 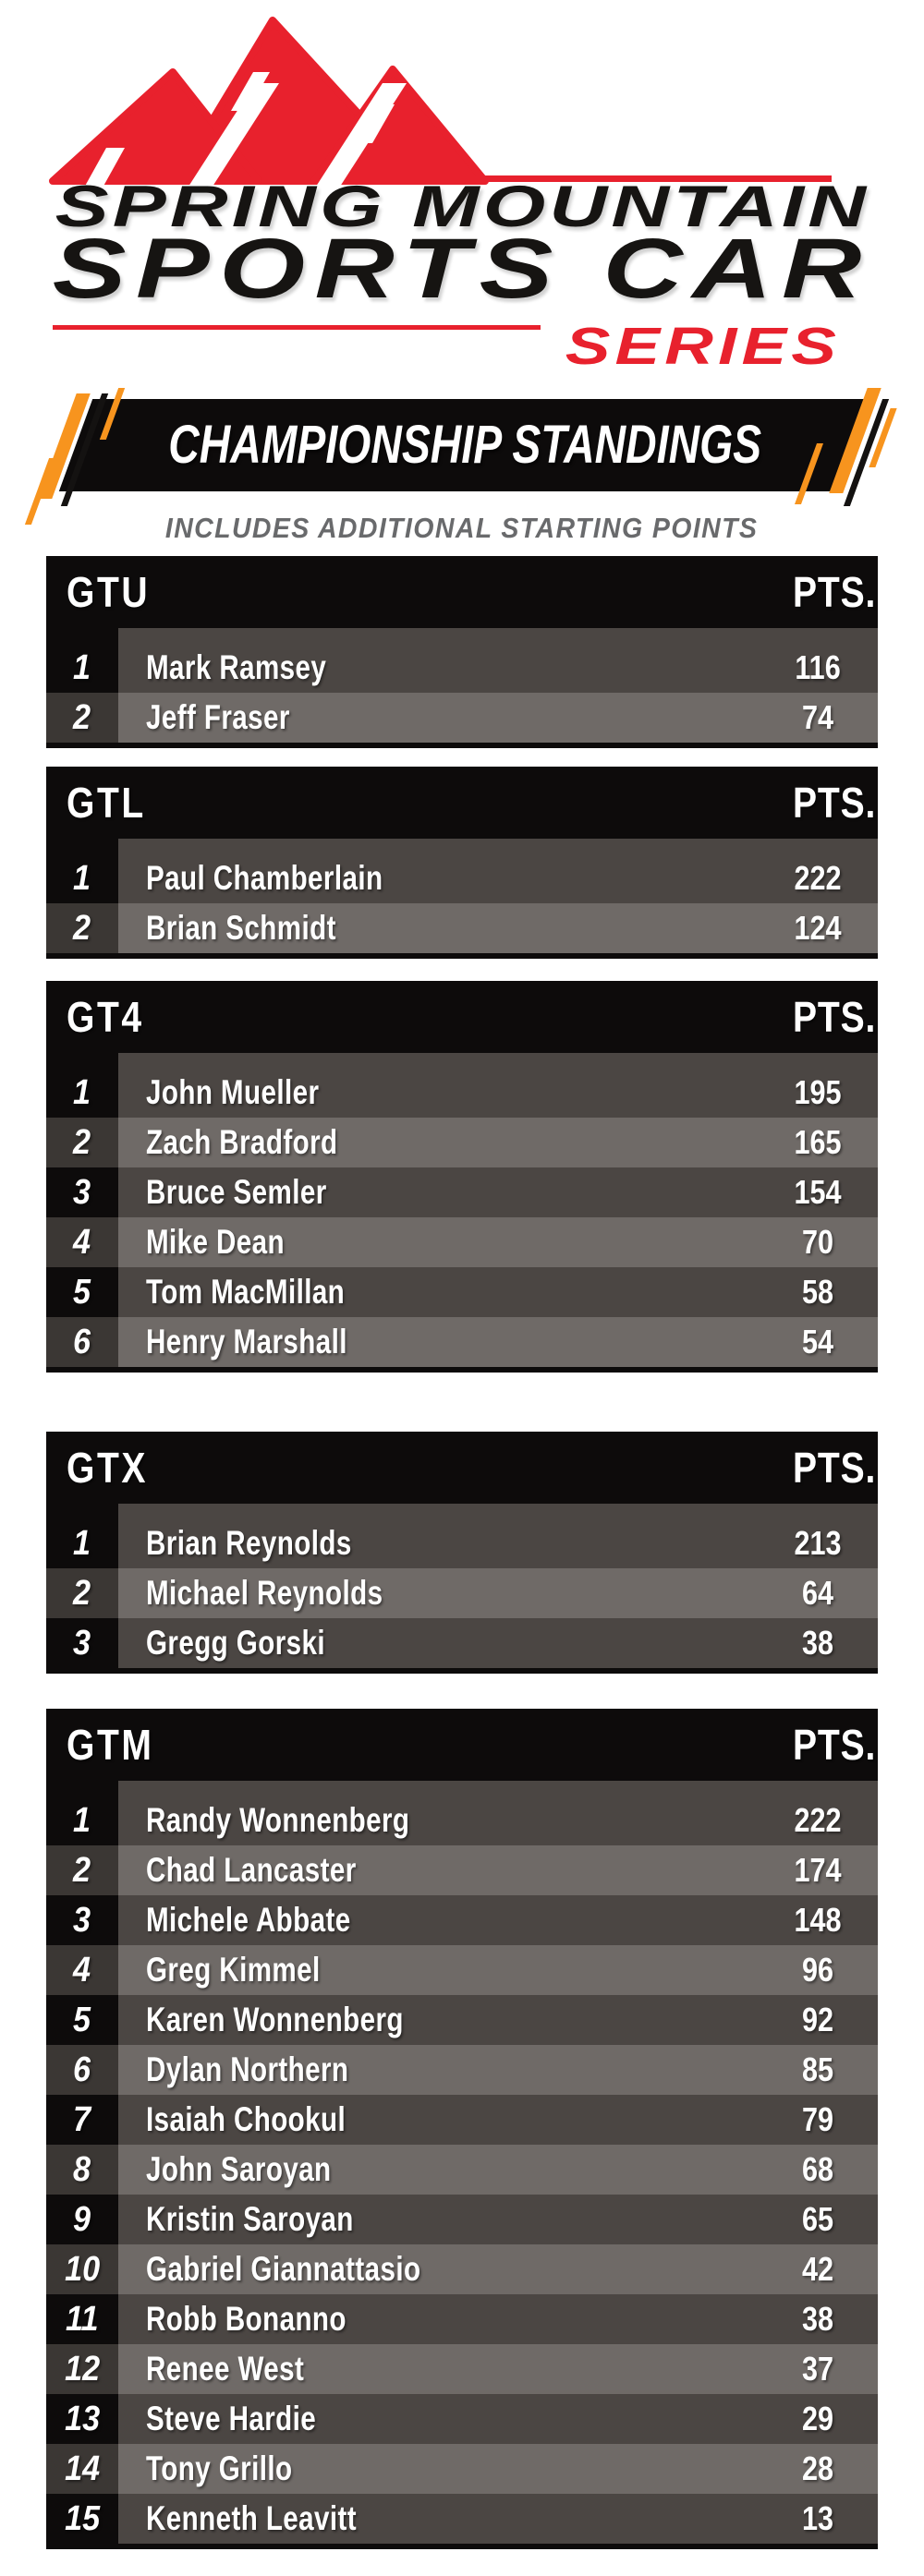 What do you see at coordinates (438, 1920) in the screenshot?
I see `driver-name: Michele Abbate` at bounding box center [438, 1920].